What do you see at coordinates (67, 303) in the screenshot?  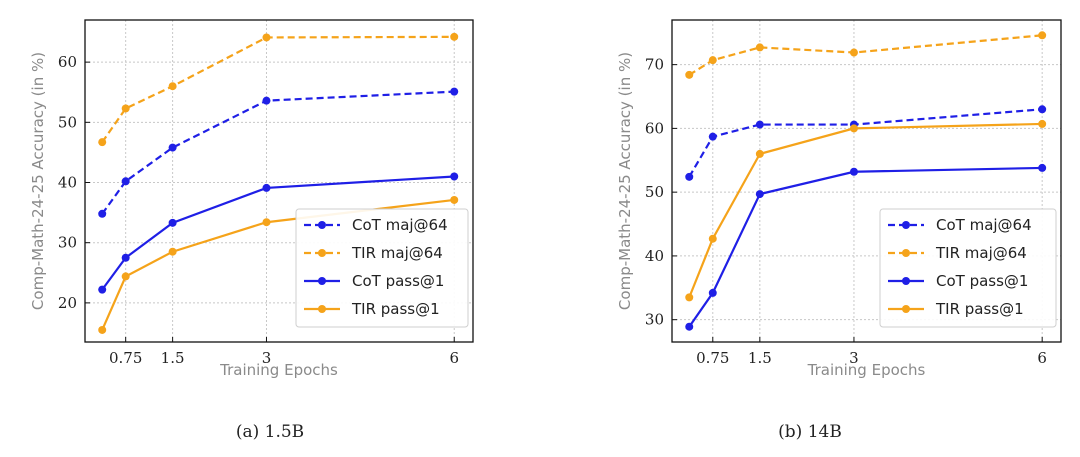 I see `y-tick-label: 20` at bounding box center [67, 303].